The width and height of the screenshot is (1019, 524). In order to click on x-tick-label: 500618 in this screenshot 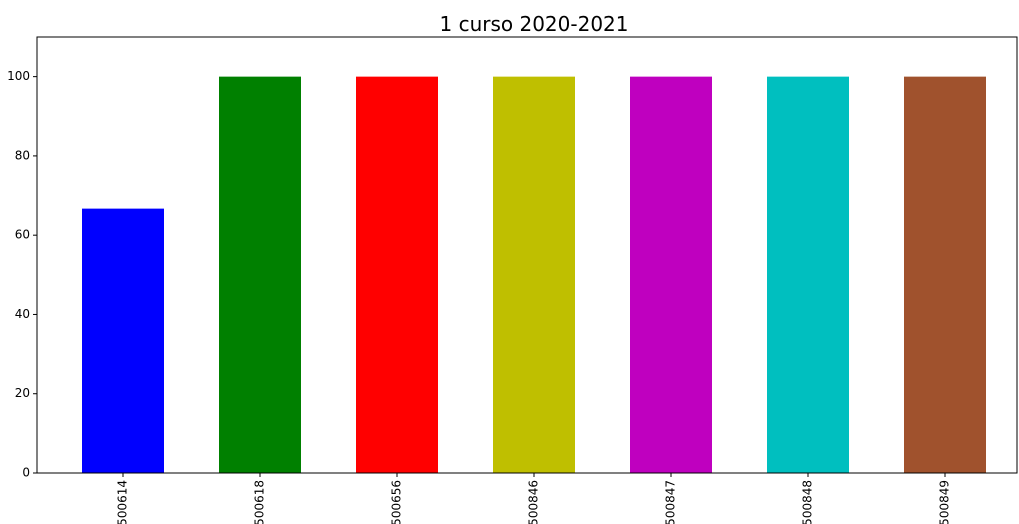, I will do `click(260, 502)`.